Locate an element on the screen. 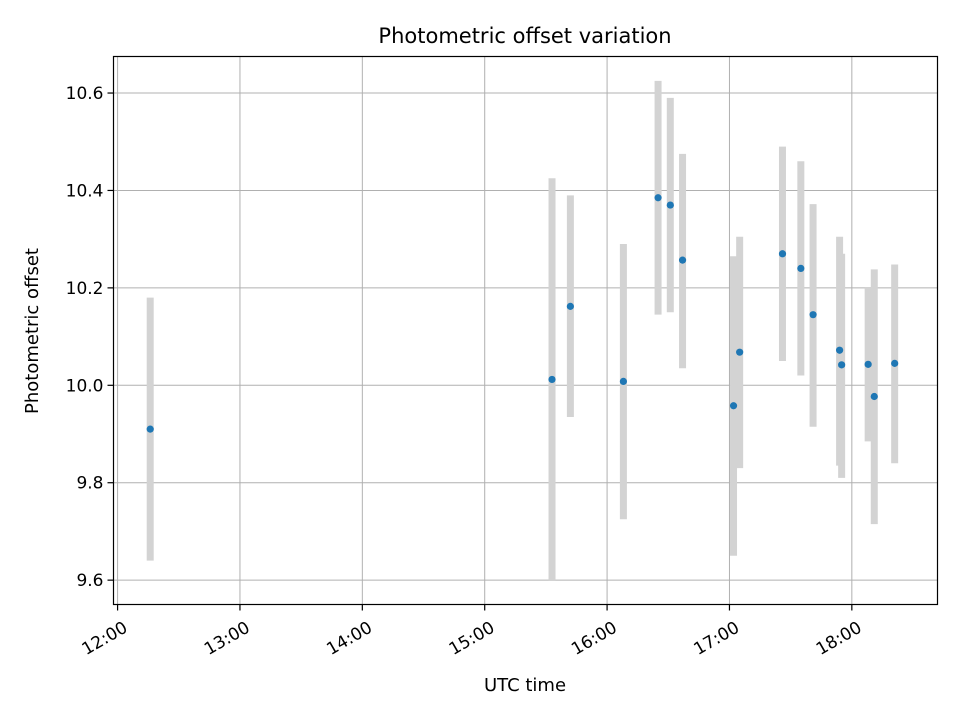  y-tick-label: 10.4 is located at coordinates (85, 191).